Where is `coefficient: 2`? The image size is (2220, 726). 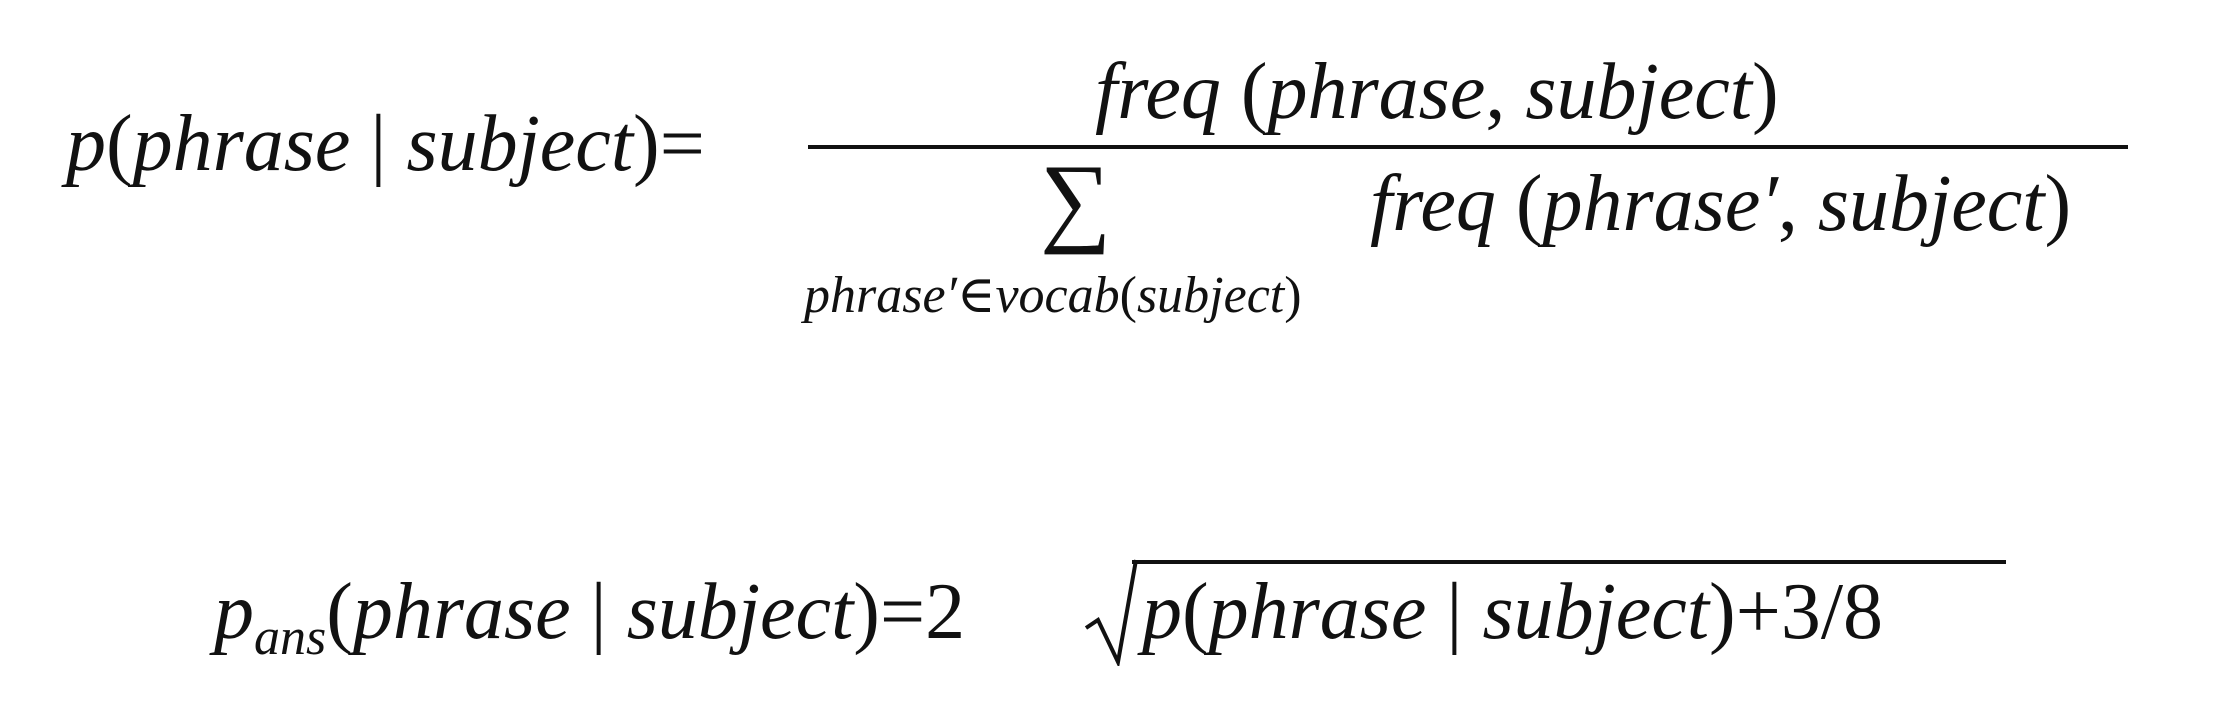 coefficient: 2 is located at coordinates (945, 612).